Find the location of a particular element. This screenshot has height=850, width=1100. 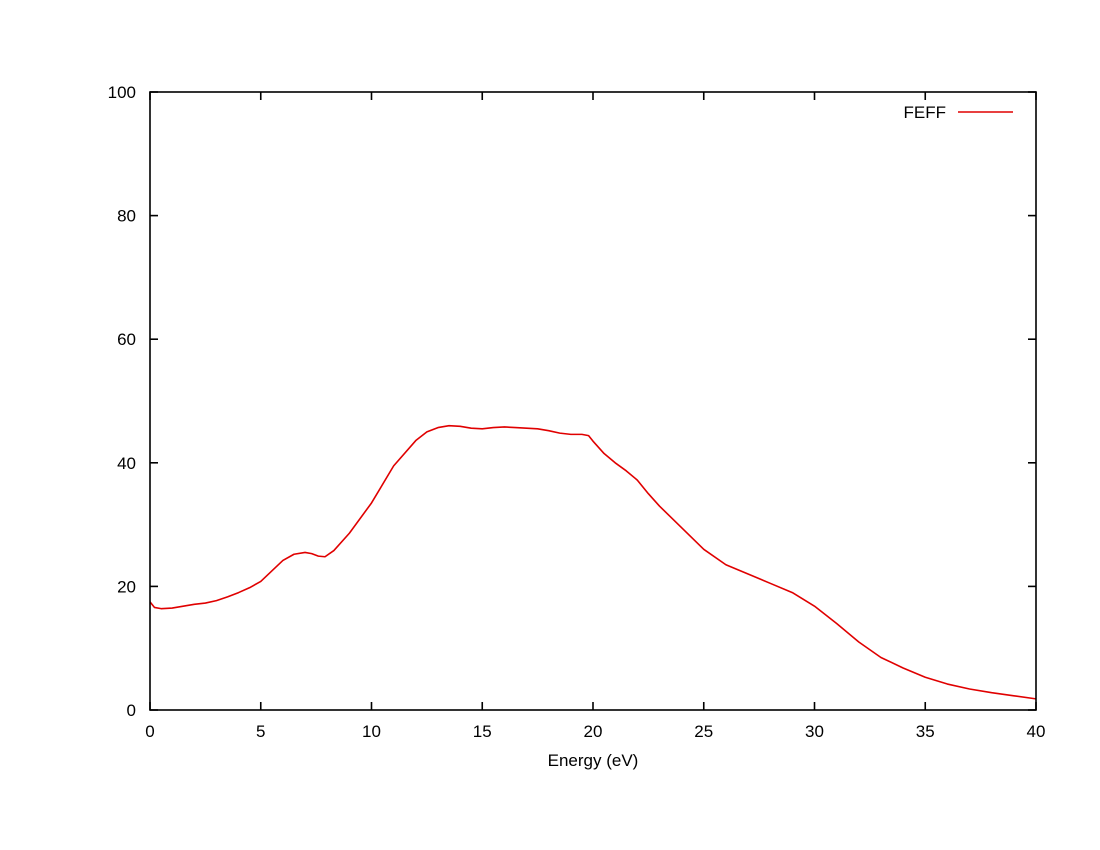

x-tick-label: 40 is located at coordinates (1036, 731).